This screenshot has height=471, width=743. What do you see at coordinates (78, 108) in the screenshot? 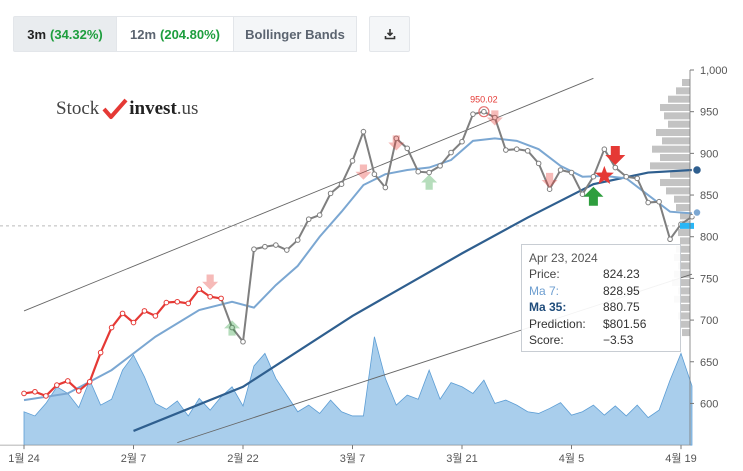
I see `logo-part1: Stock` at bounding box center [78, 108].